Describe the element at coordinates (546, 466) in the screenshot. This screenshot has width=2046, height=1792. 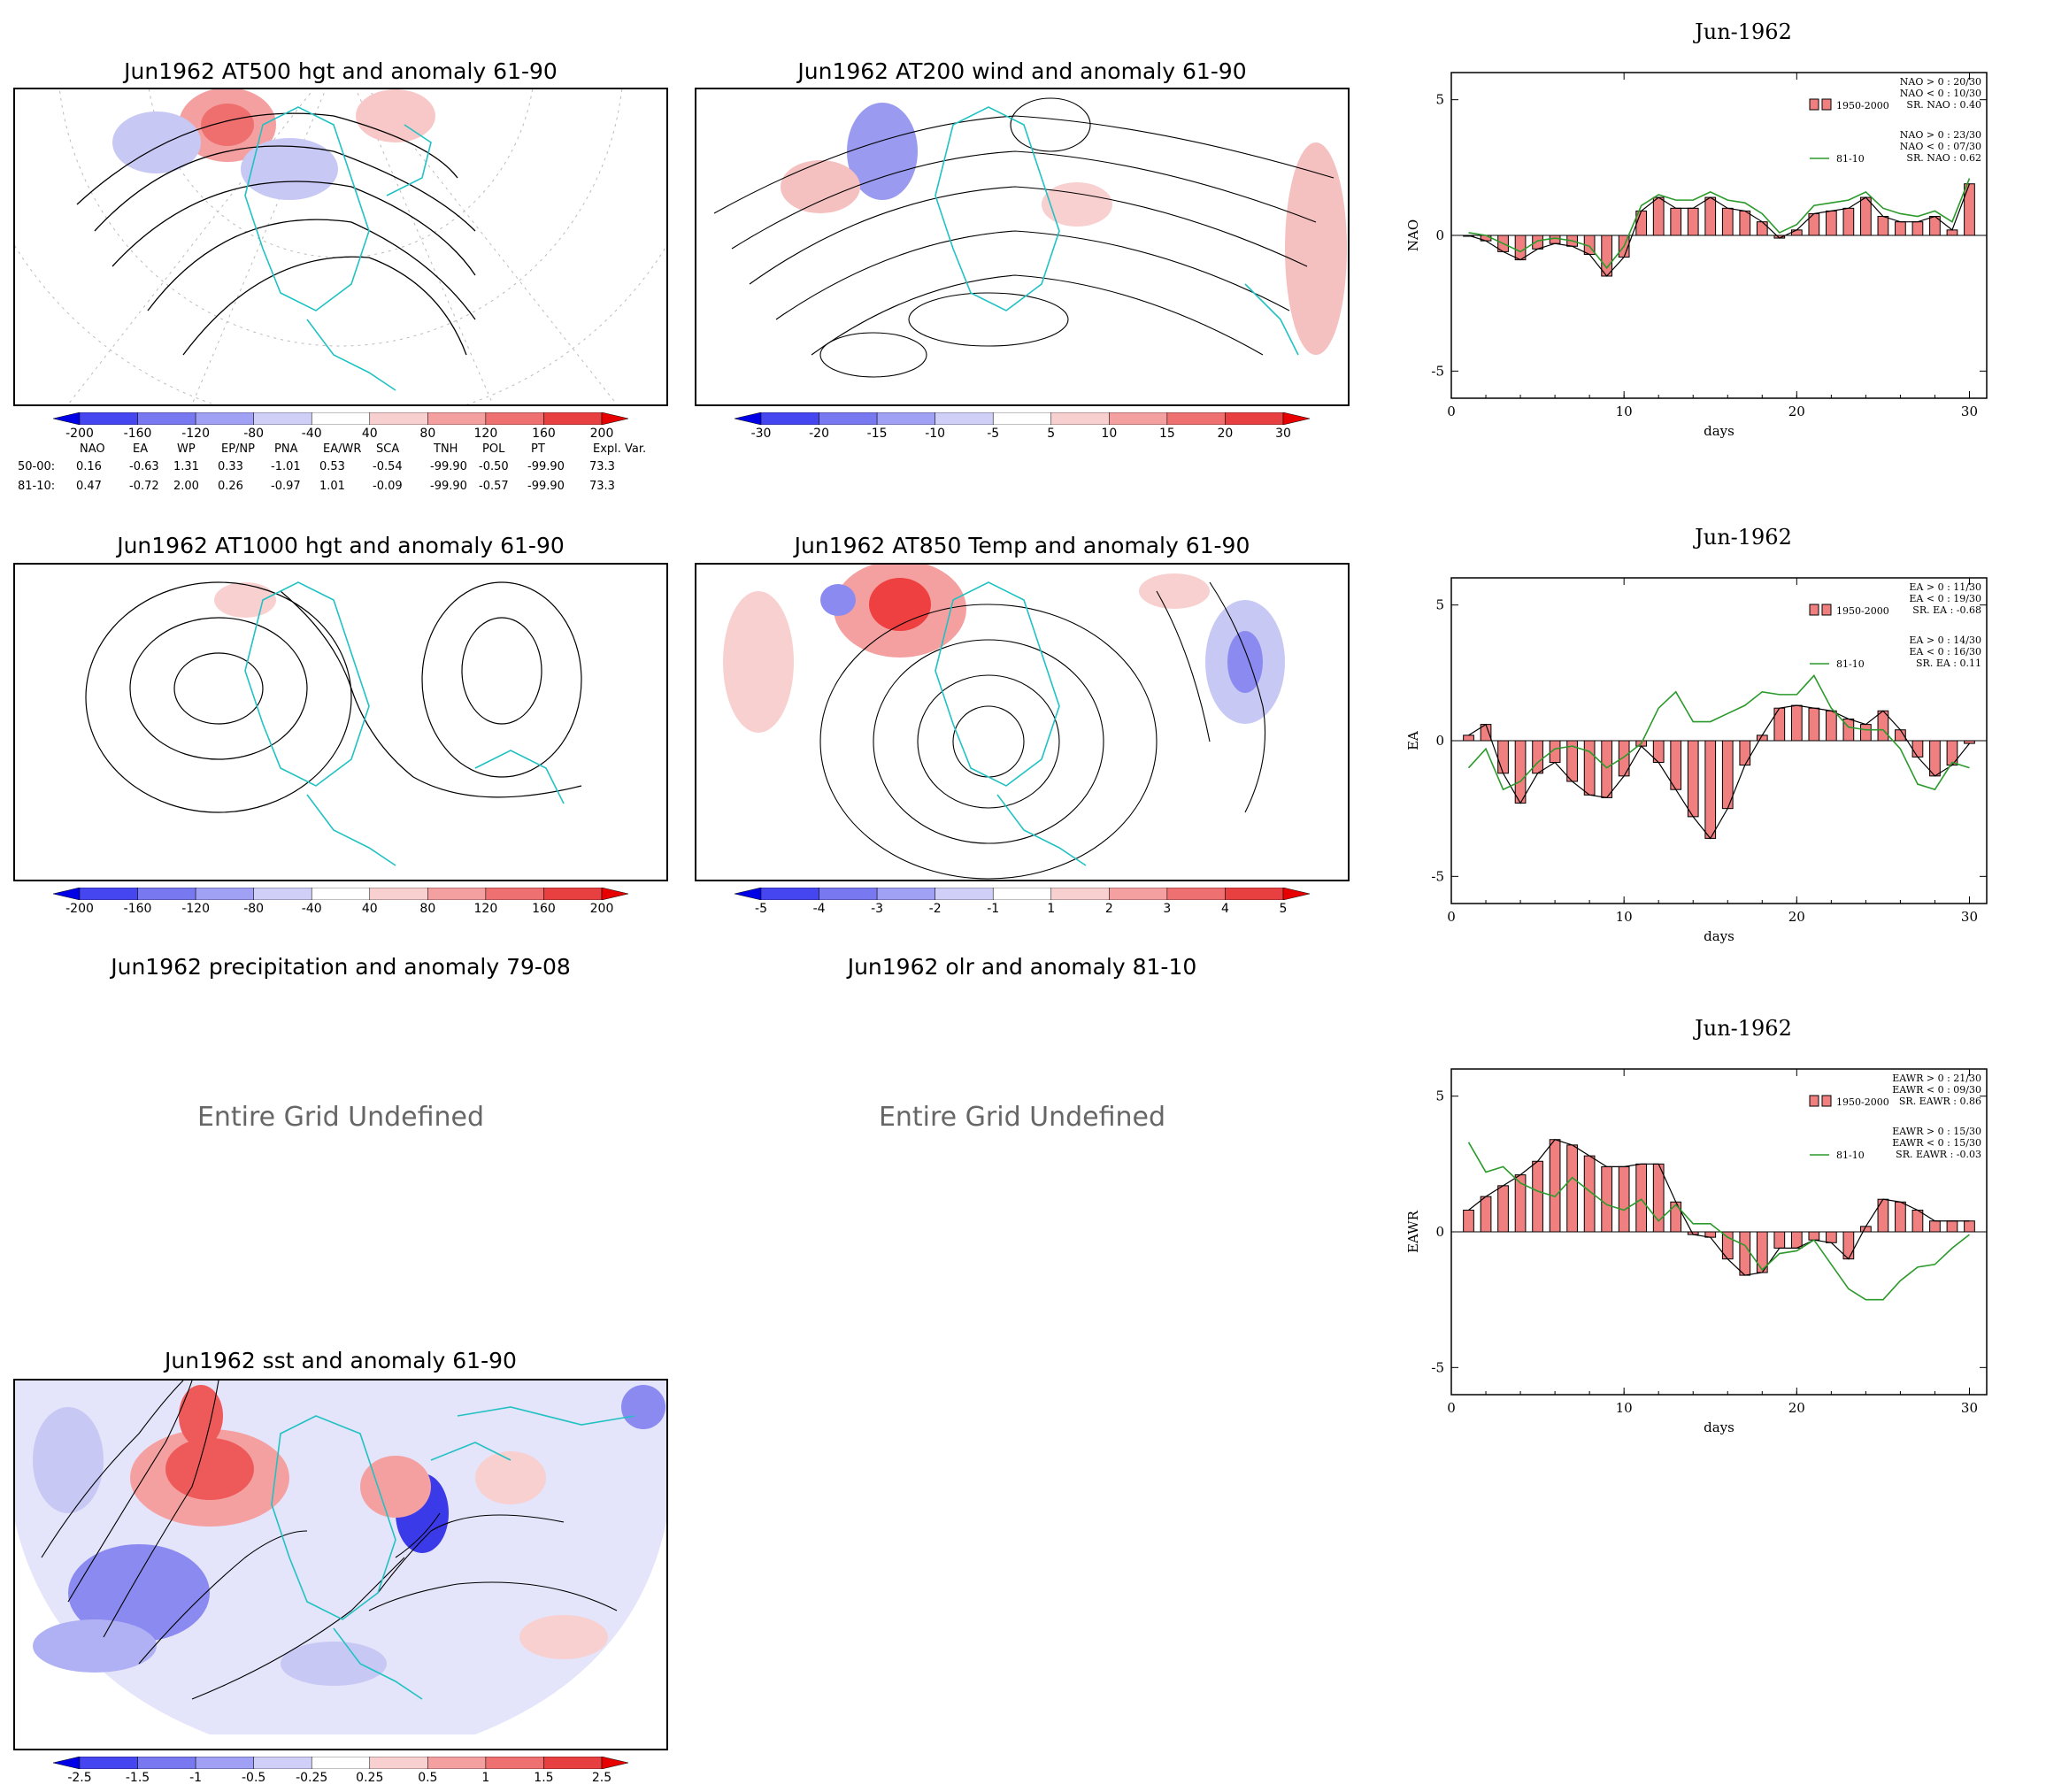
I see `tele-value: -99.90` at that location.